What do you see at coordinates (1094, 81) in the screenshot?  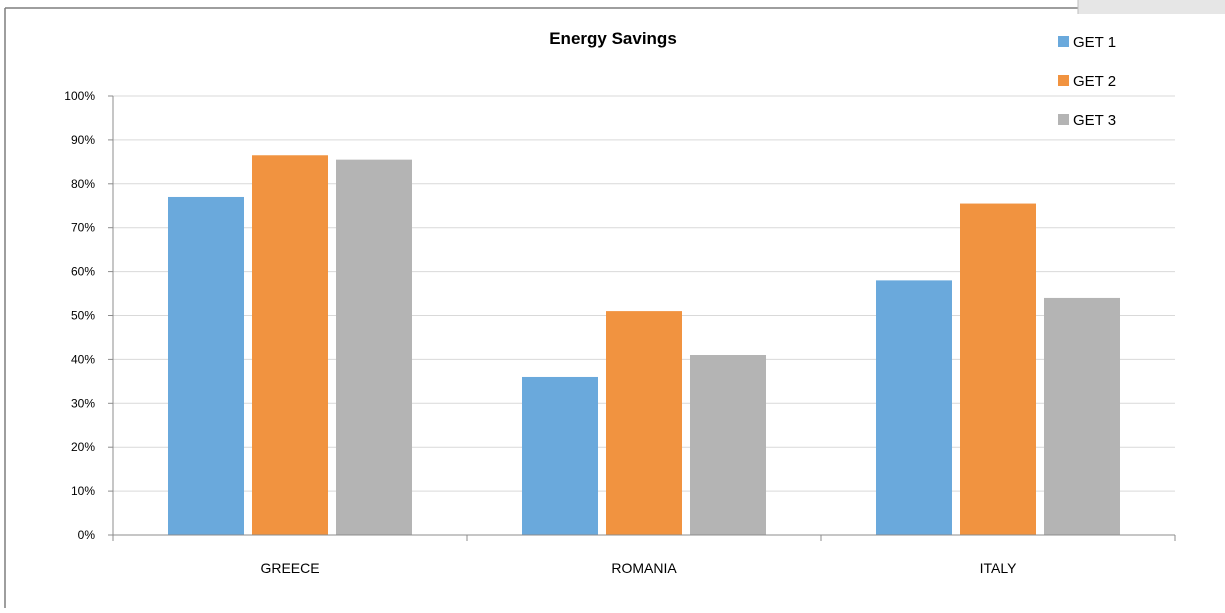 I see `legend-label: GET 2` at bounding box center [1094, 81].